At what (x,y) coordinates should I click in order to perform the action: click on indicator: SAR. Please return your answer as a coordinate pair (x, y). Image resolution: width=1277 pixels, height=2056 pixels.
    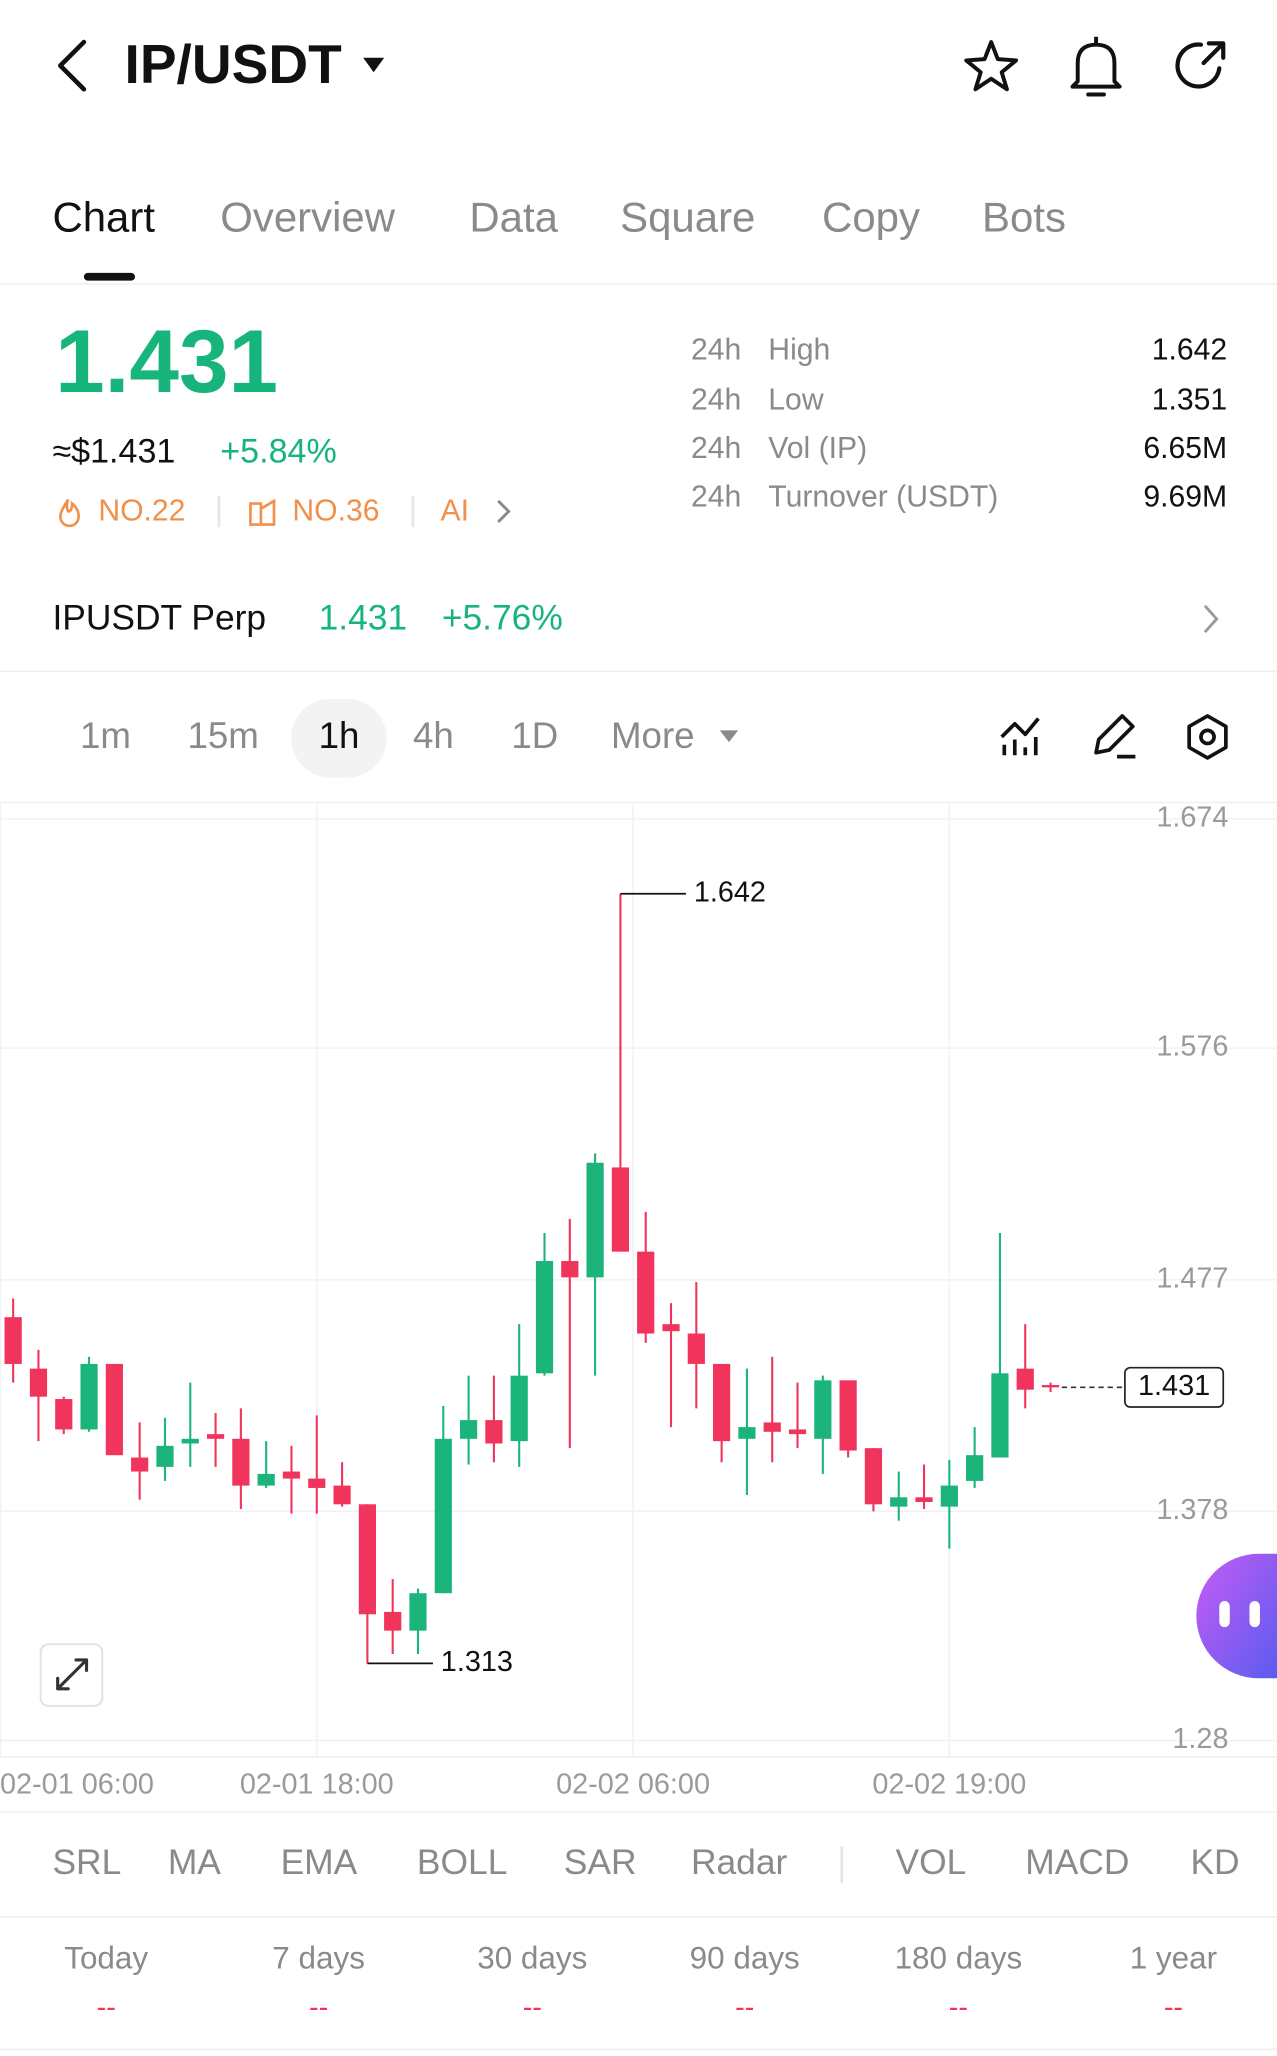
    Looking at the image, I should click on (600, 1862).